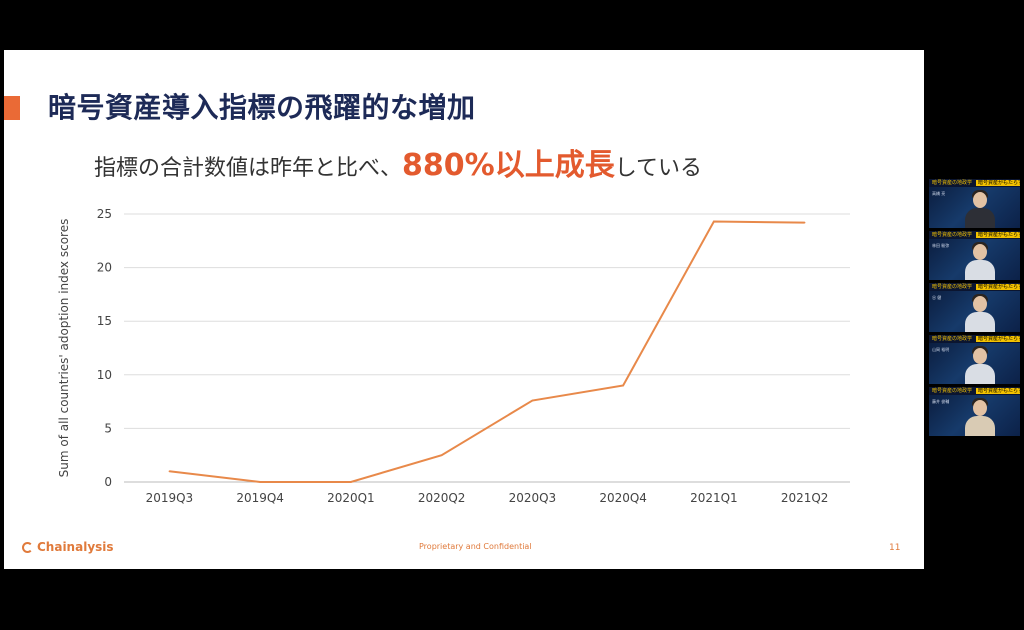 The width and height of the screenshot is (1024, 630). Describe the element at coordinates (169, 471) in the screenshot. I see `data-point-2019Q3` at that location.